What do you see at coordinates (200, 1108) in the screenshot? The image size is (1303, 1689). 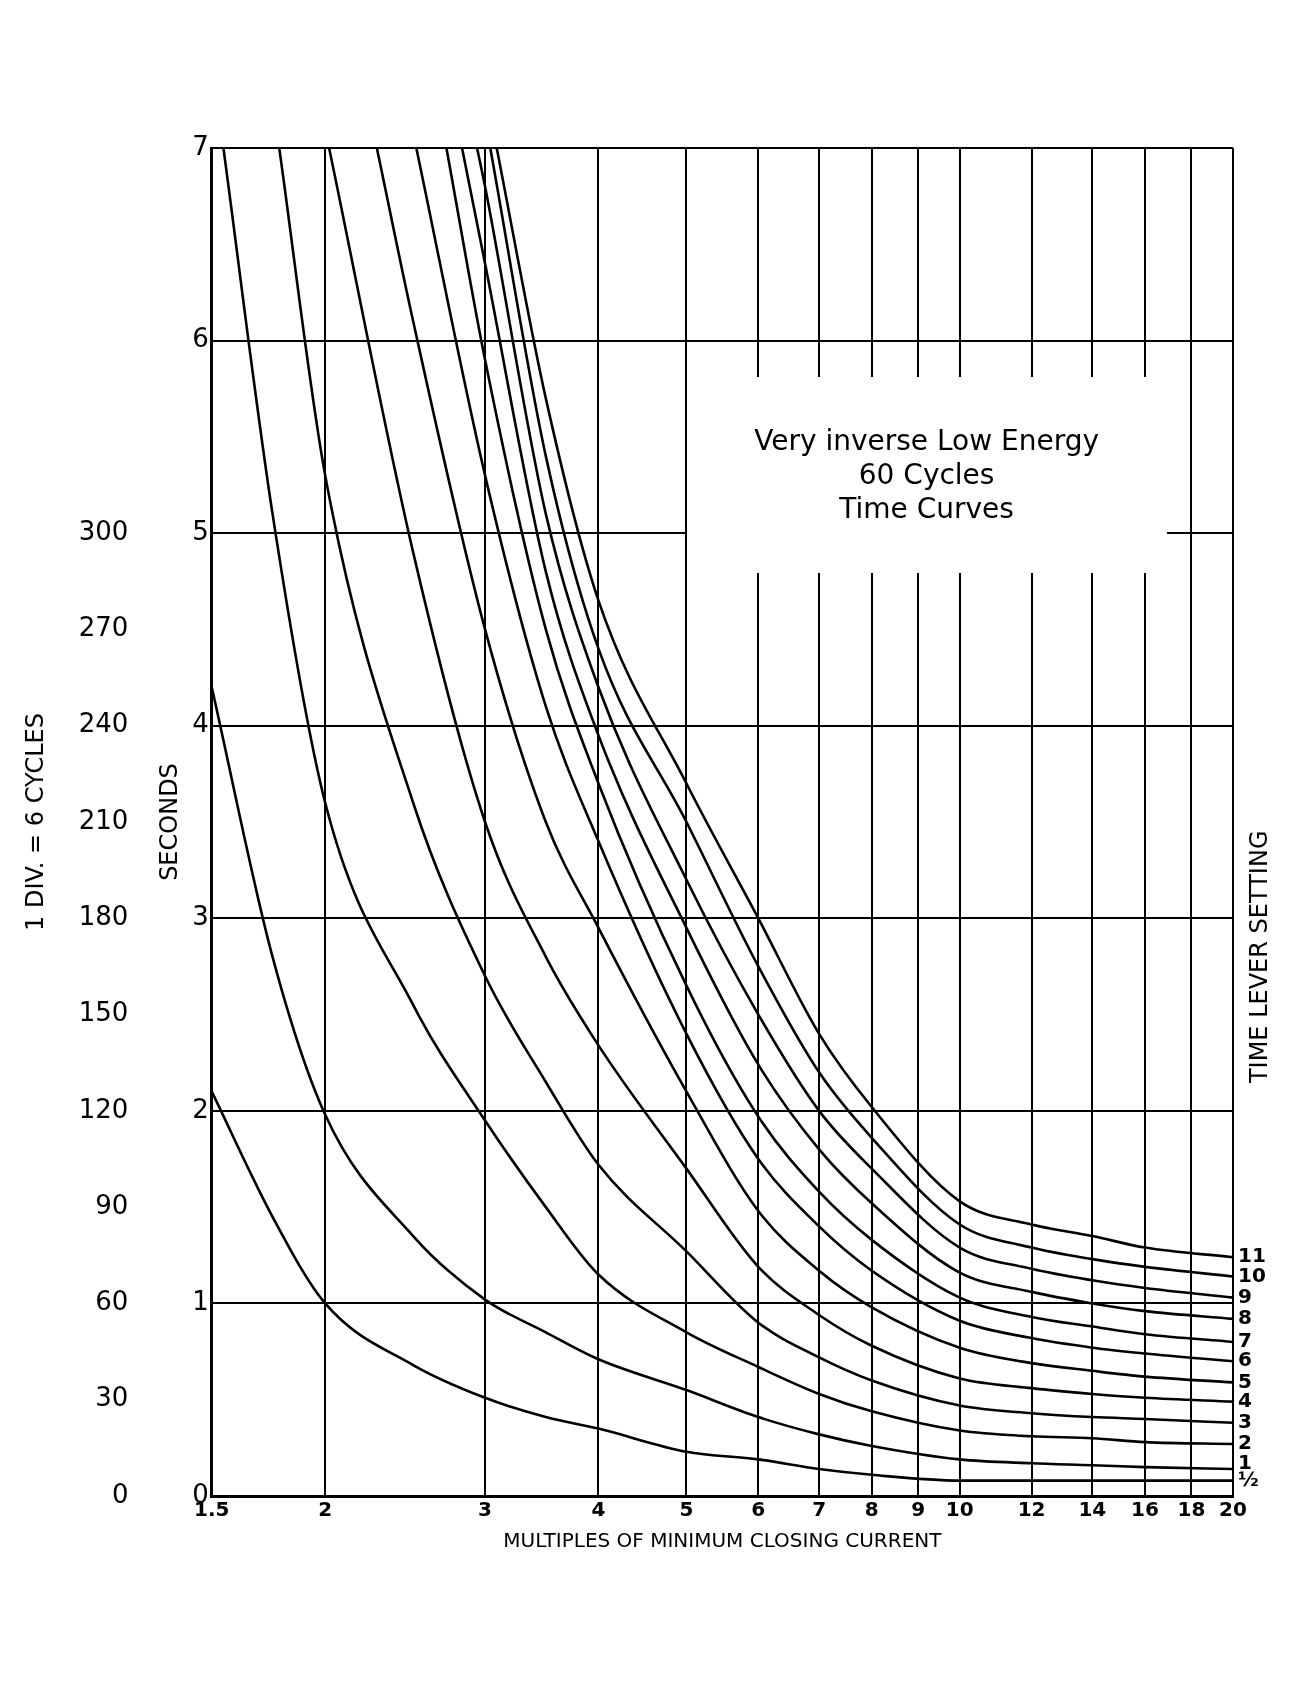 I see `y-tick-label: 2` at bounding box center [200, 1108].